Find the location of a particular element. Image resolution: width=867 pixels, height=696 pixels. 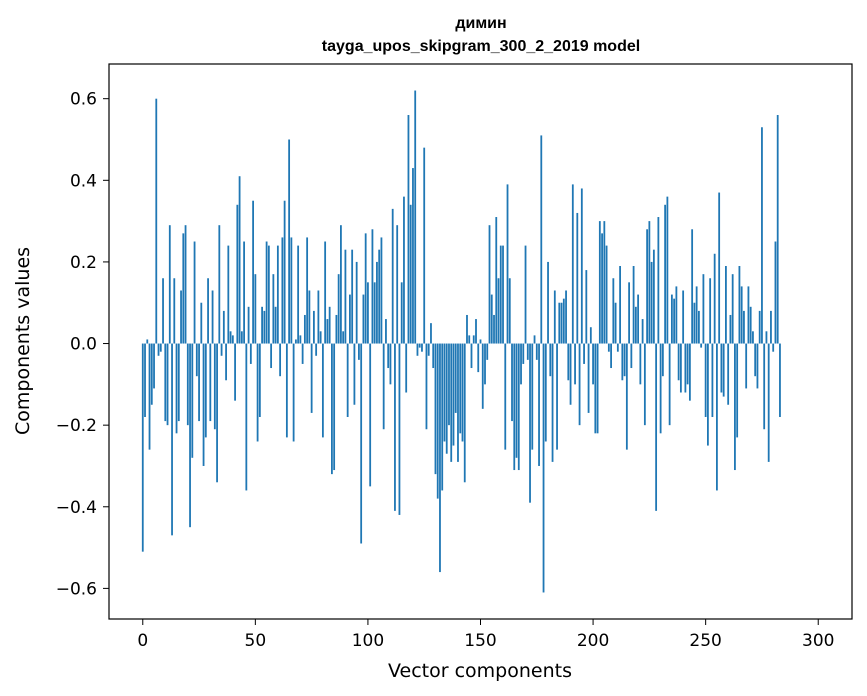

y-axis-label: Components values is located at coordinates (23, 341).